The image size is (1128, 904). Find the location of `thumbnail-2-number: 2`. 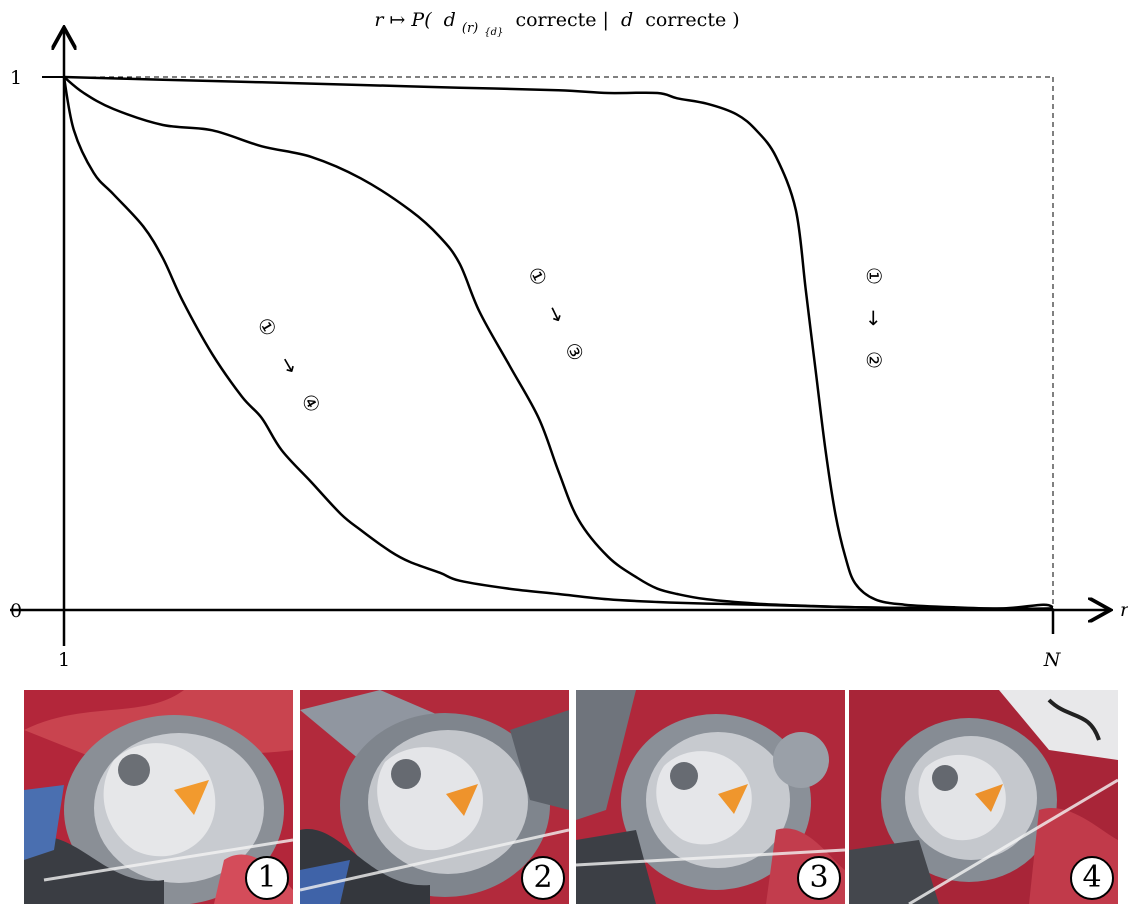

thumbnail-2-number: 2 is located at coordinates (543, 878).